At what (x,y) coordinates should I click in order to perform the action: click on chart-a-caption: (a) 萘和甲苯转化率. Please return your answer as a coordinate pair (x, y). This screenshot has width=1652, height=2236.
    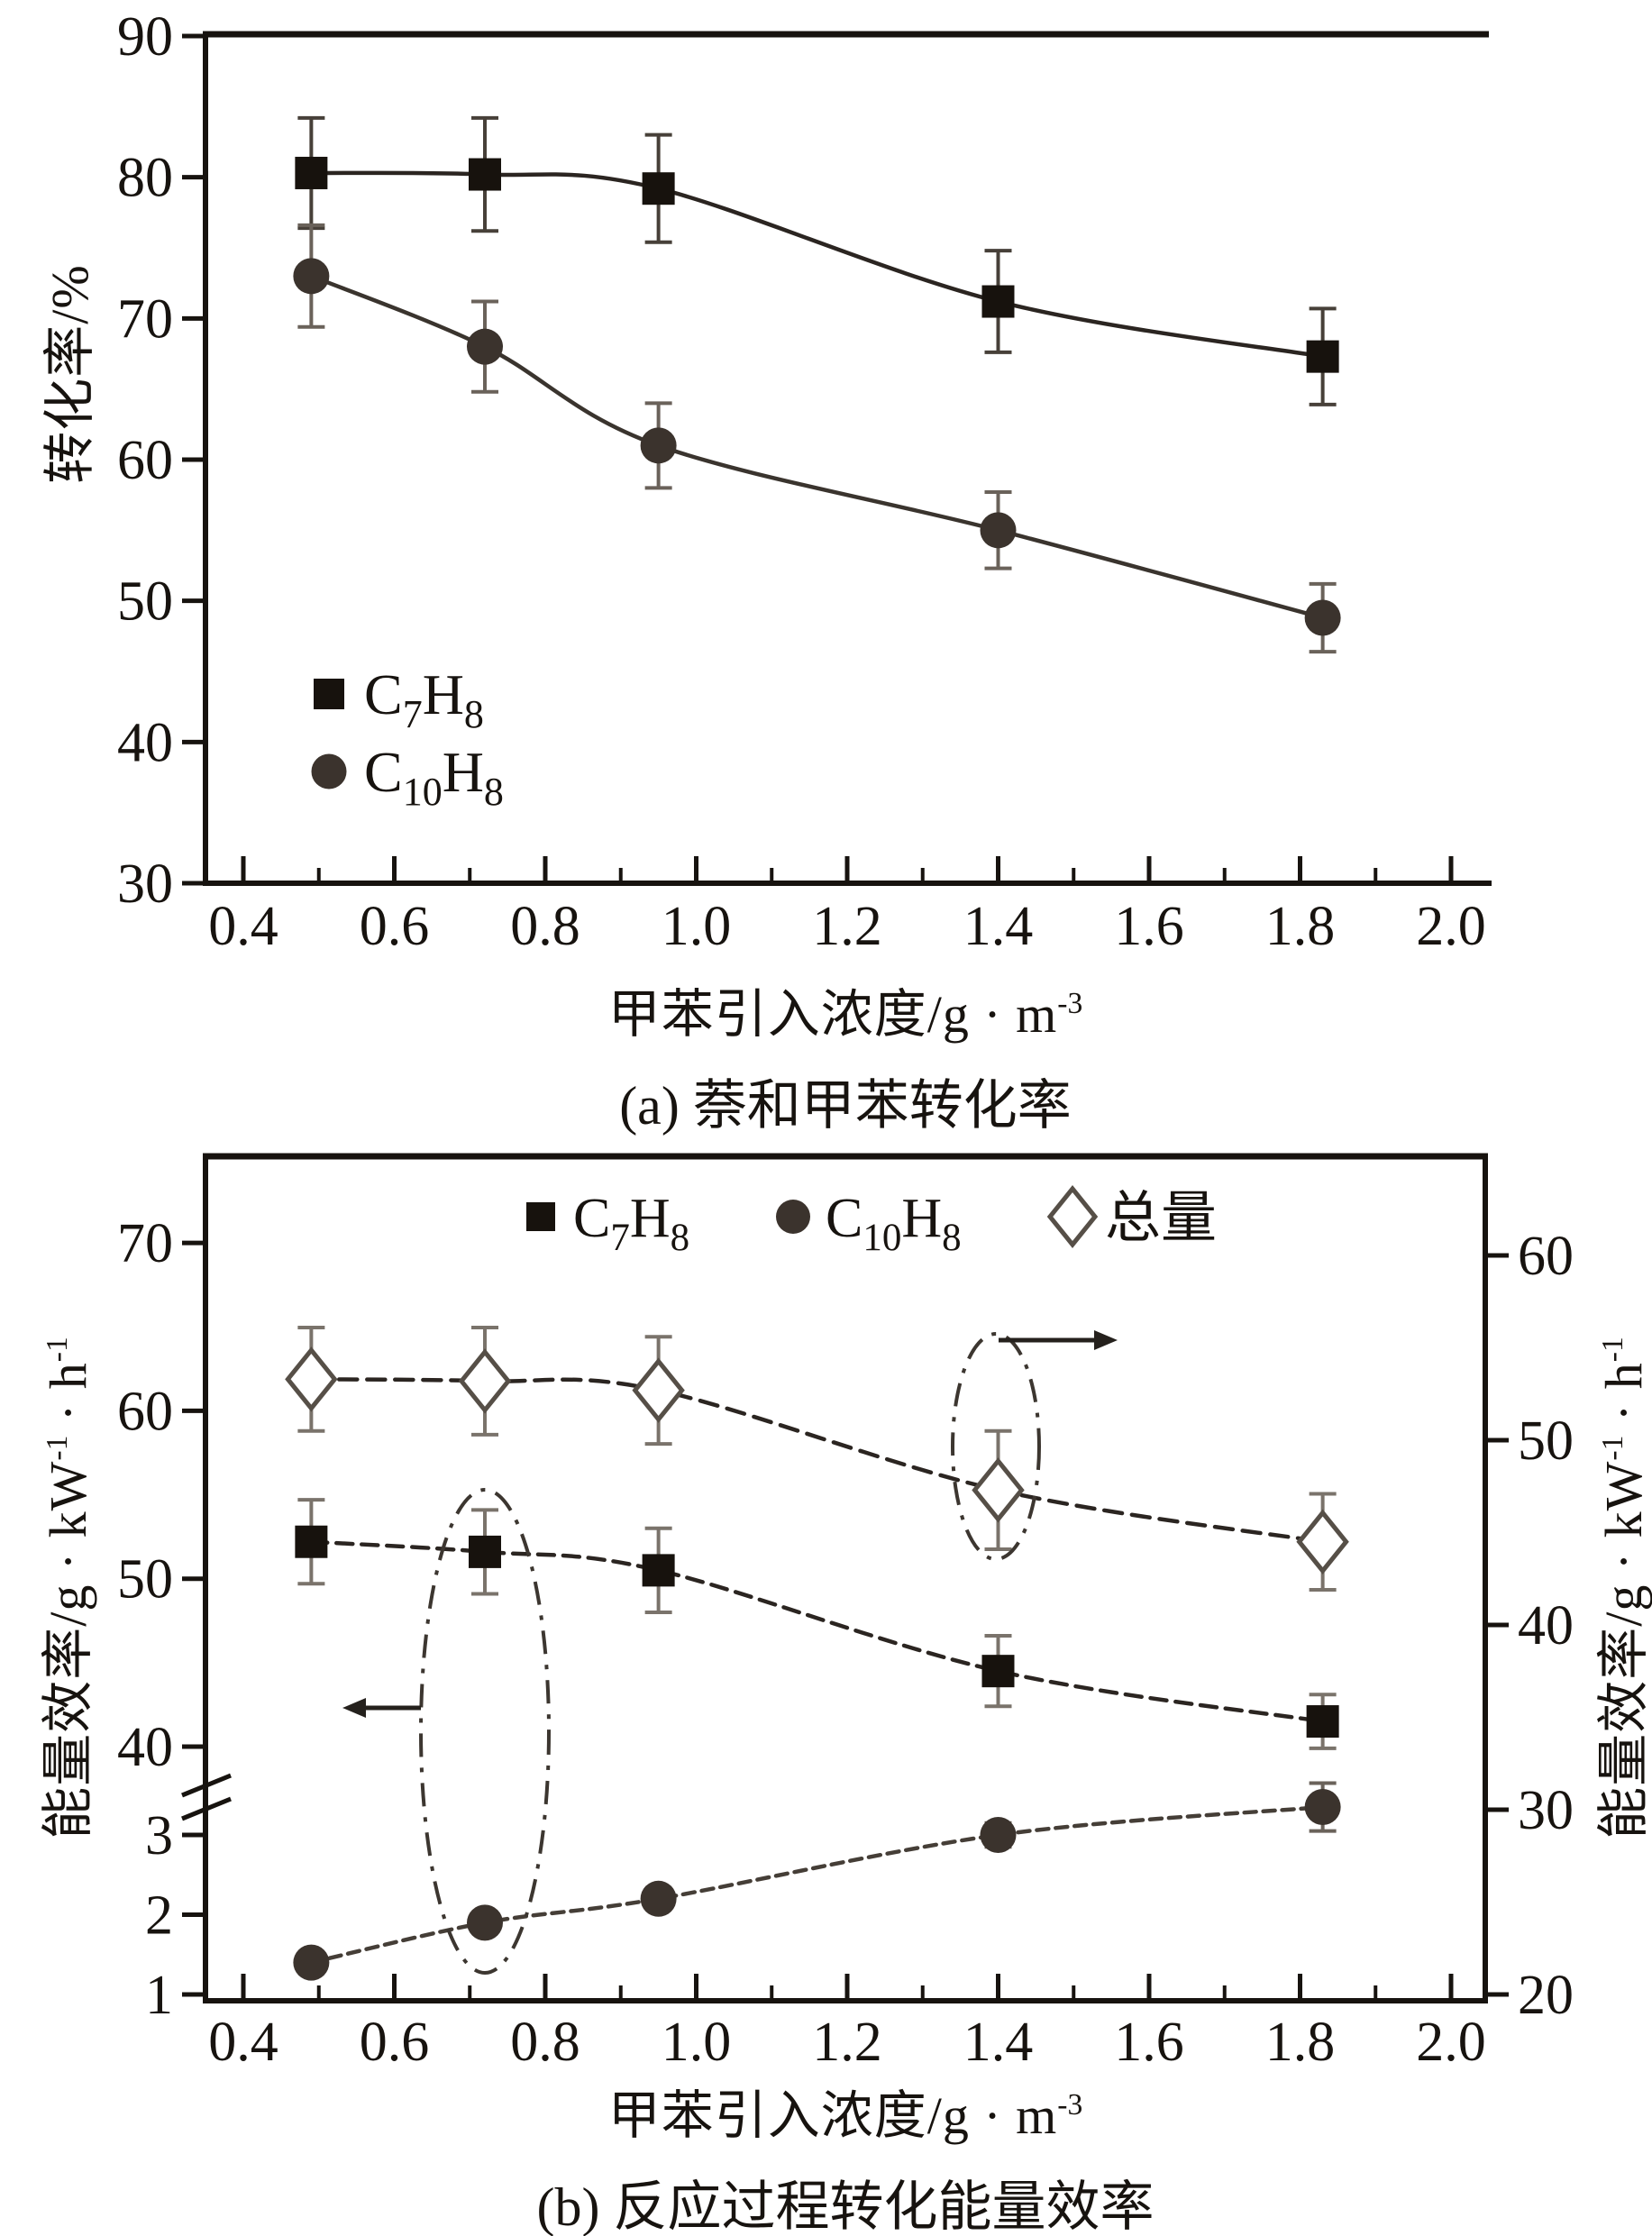
    Looking at the image, I should click on (845, 1106).